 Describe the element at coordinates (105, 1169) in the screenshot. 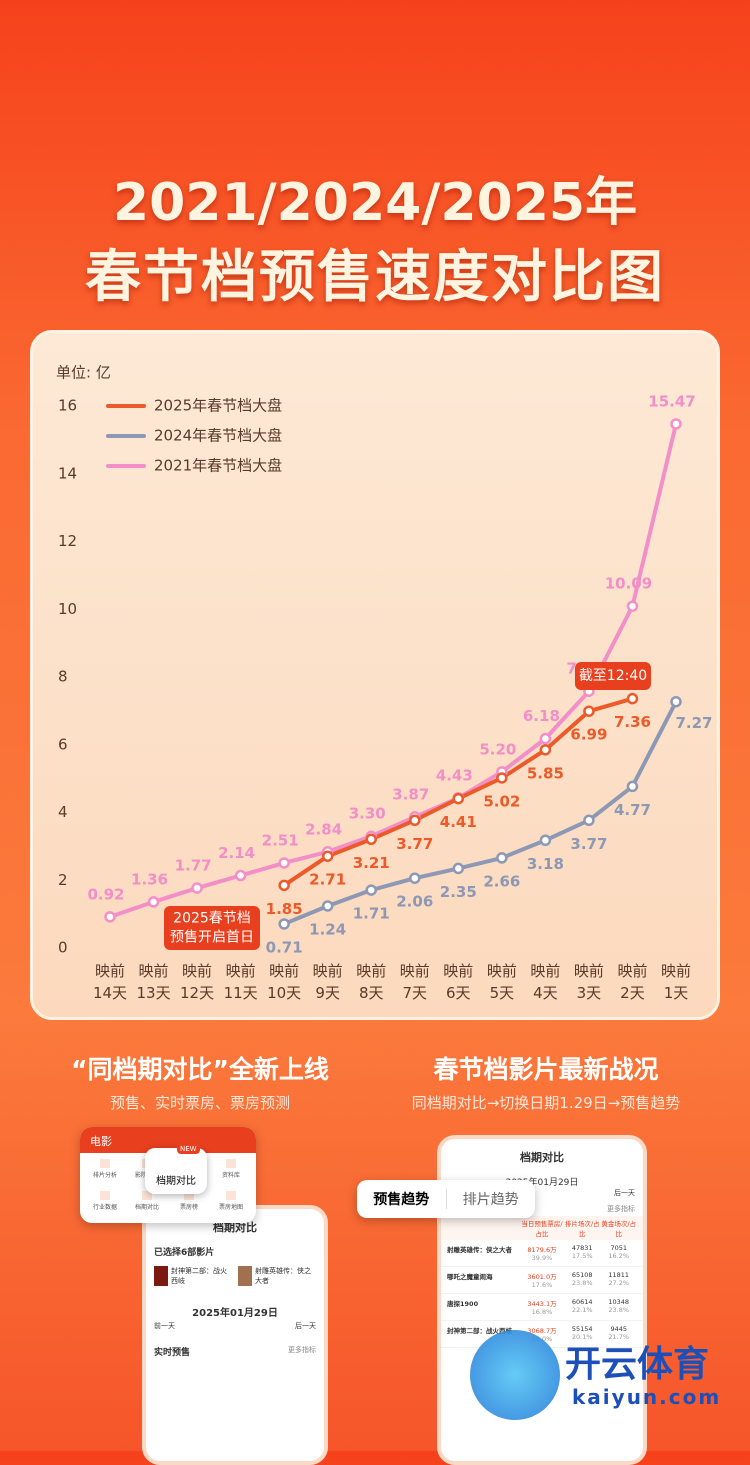

I see `app-icon: 排片分析` at that location.